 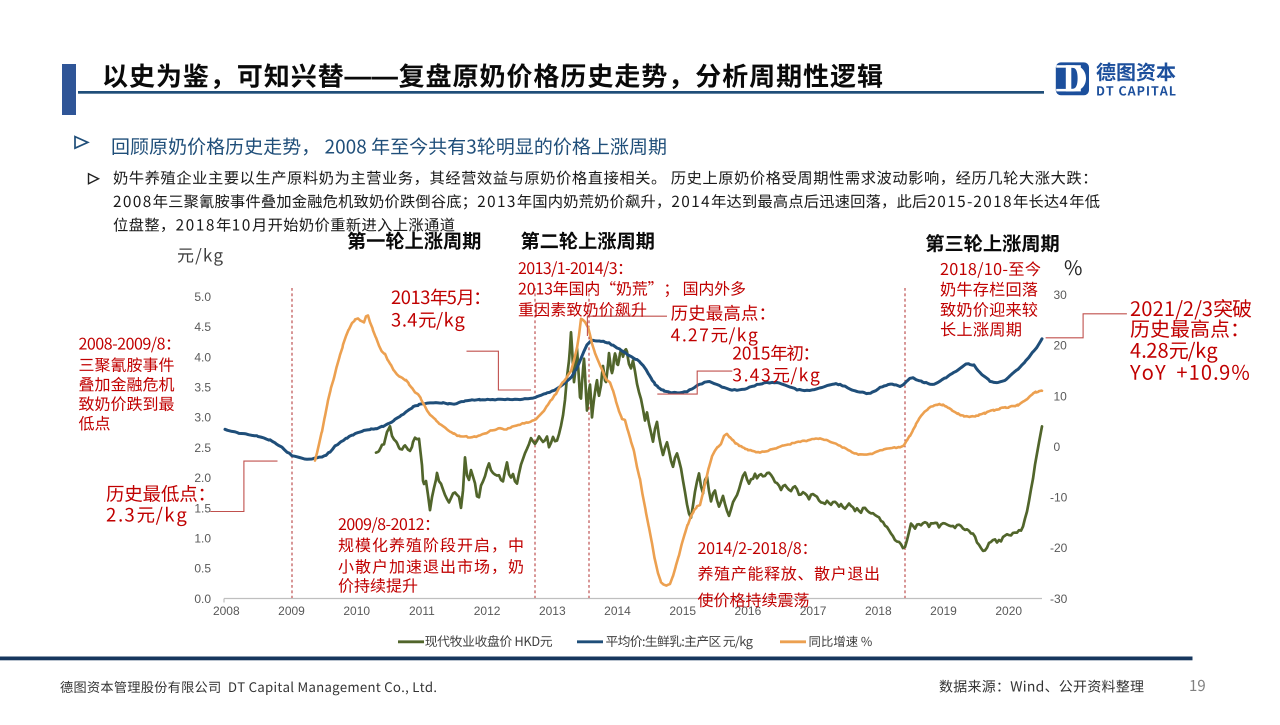 What do you see at coordinates (202, 418) in the screenshot?
I see `svg-text: 3.0` at bounding box center [202, 418].